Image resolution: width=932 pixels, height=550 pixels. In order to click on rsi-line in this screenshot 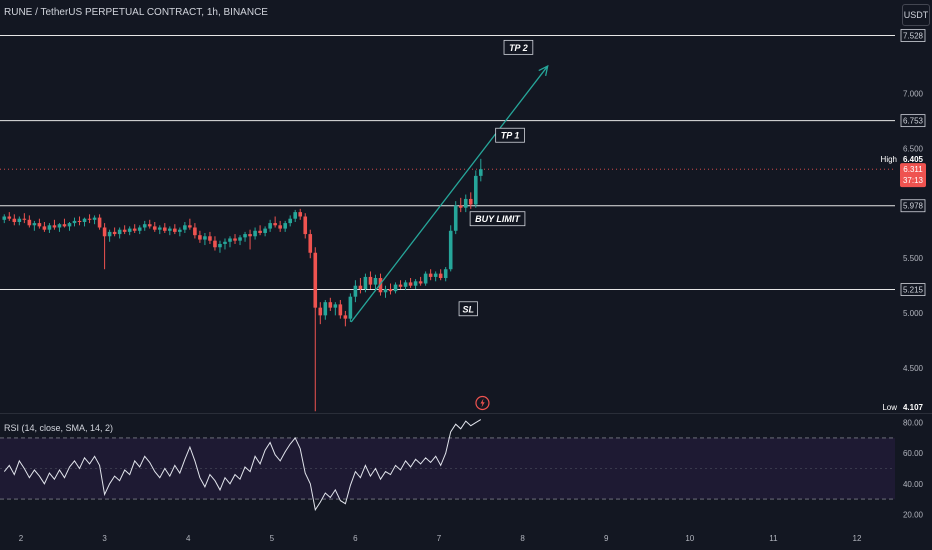, I will do `click(242, 465)`.